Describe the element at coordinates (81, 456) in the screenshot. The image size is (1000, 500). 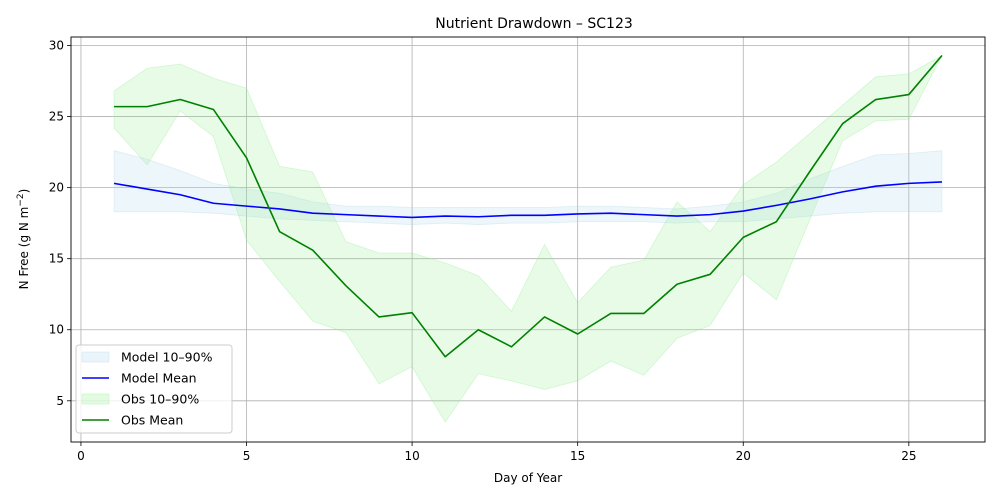
I see `x-tick-label: 0` at that location.